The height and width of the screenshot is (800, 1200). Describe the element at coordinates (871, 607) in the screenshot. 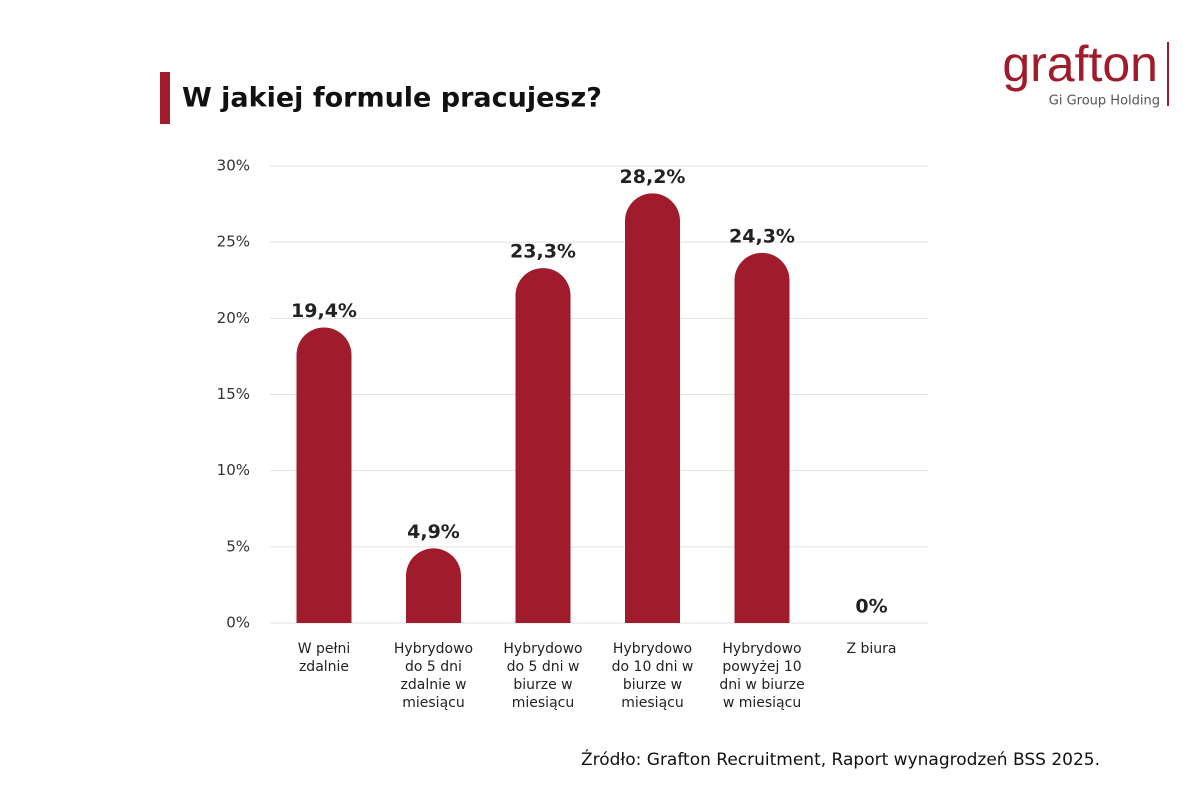

I see `data-label: 0%` at that location.